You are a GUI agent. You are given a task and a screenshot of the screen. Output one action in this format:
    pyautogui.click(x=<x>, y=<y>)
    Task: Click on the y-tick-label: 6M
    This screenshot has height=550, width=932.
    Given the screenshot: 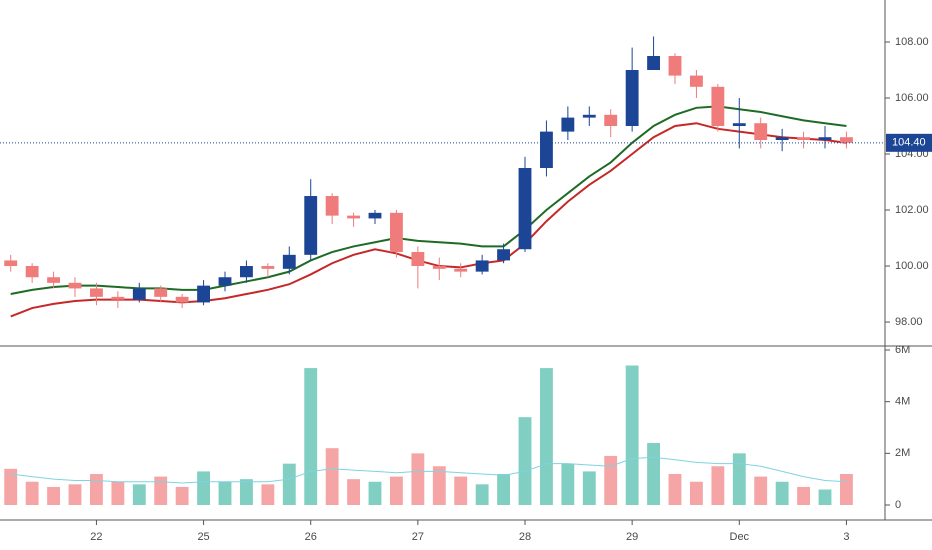 What is the action you would take?
    pyautogui.click(x=902, y=350)
    